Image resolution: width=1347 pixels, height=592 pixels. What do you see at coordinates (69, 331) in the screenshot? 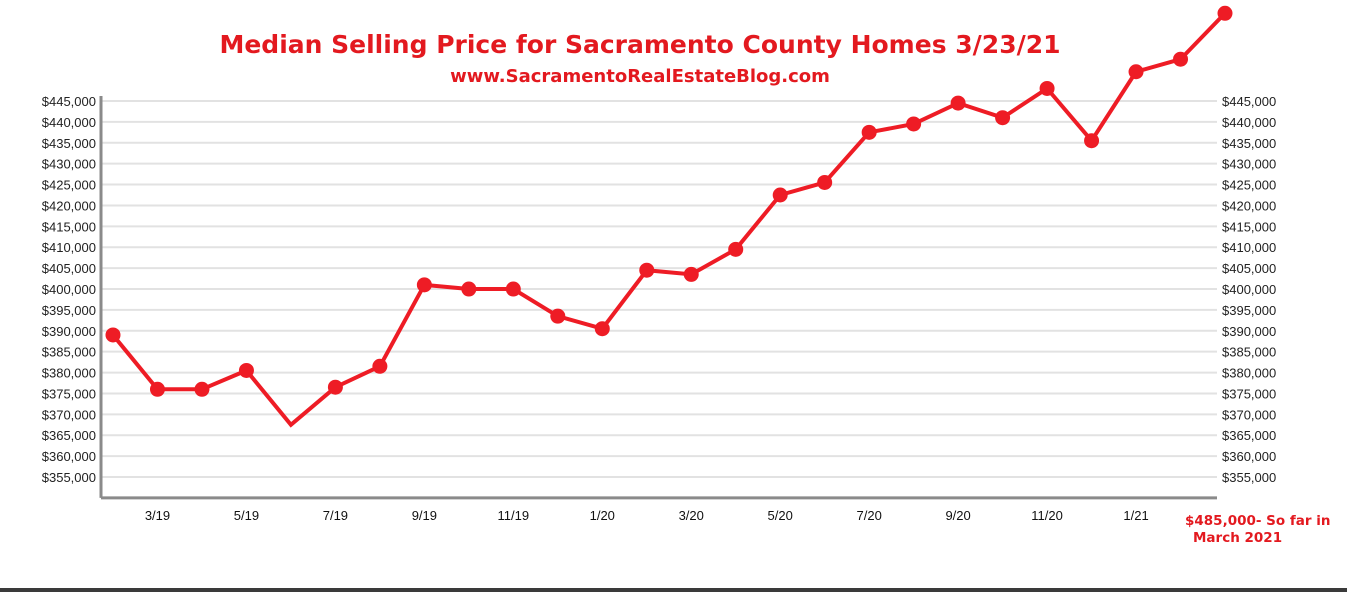
I see `y-tick-label-left: $390,000` at bounding box center [69, 331].